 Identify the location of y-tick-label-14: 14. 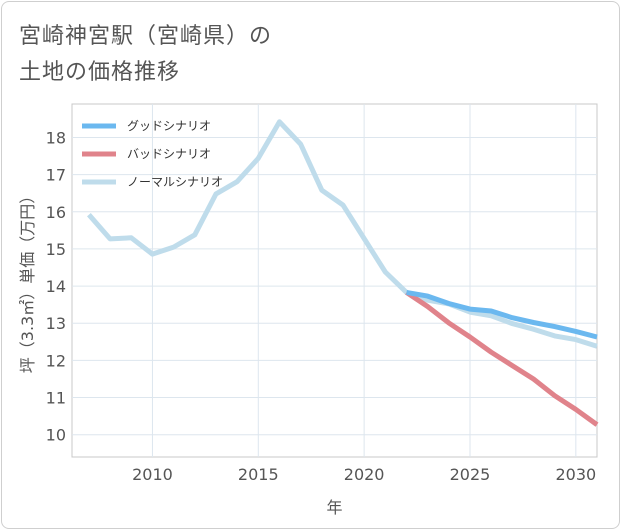
(56, 286).